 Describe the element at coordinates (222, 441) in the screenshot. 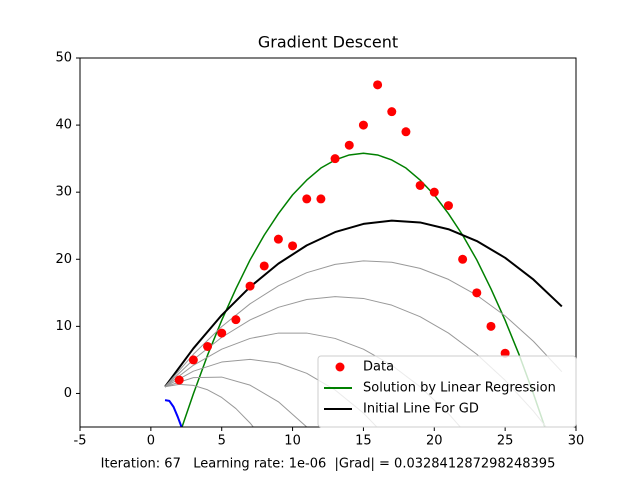

I see `x-tick-label: 5` at that location.